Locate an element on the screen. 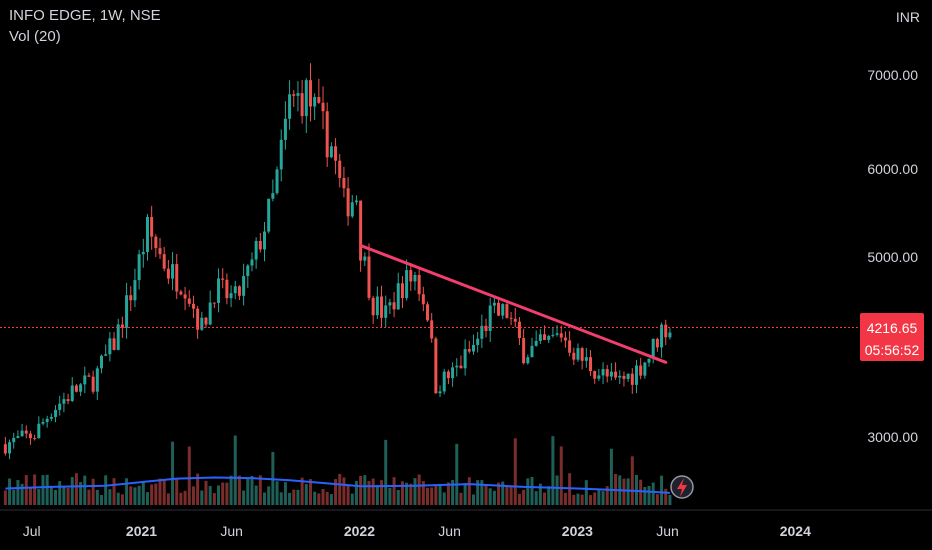 Image resolution: width=932 pixels, height=550 pixels. volume-ma-line is located at coordinates (337, 485).